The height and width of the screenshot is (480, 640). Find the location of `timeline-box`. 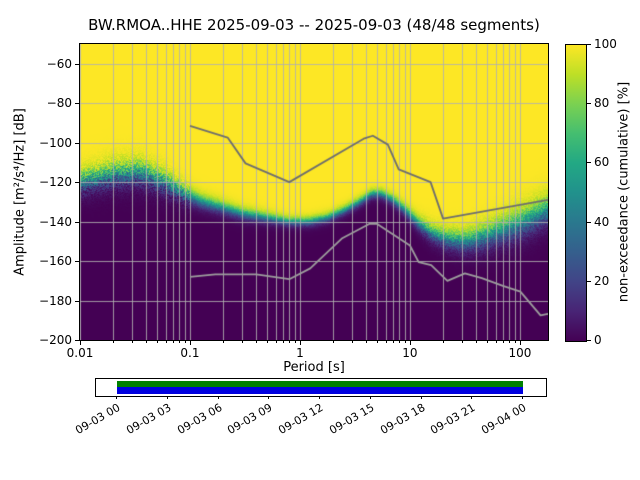

timeline-box is located at coordinates (321, 387).